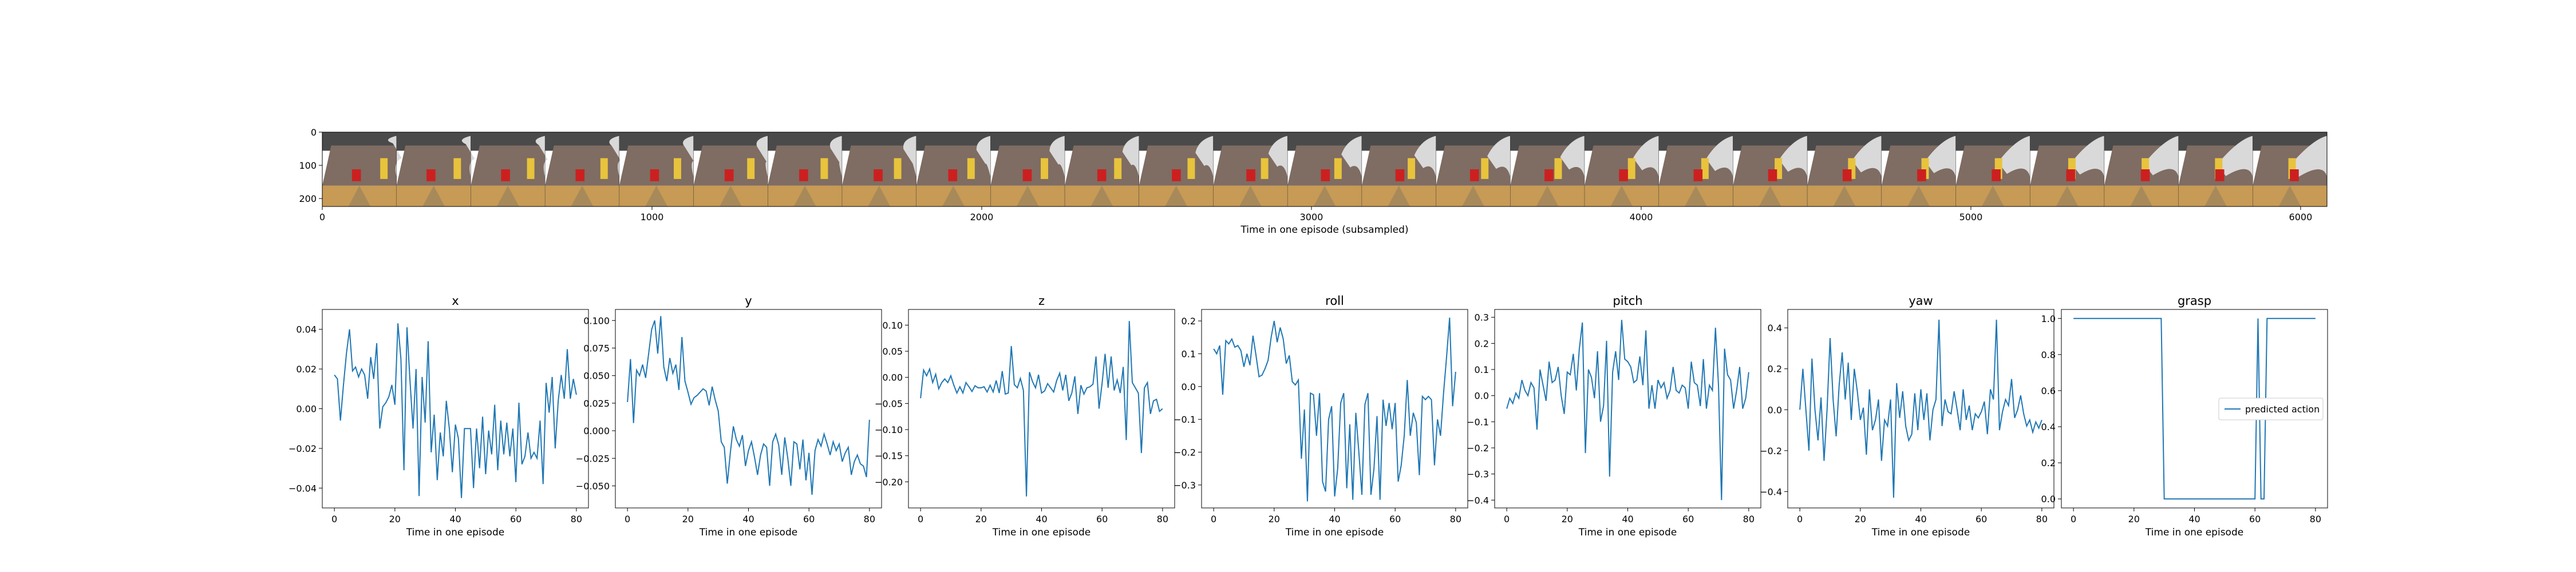 Image resolution: width=2576 pixels, height=572 pixels. I want to click on frame-strip-images, so click(1324, 169).